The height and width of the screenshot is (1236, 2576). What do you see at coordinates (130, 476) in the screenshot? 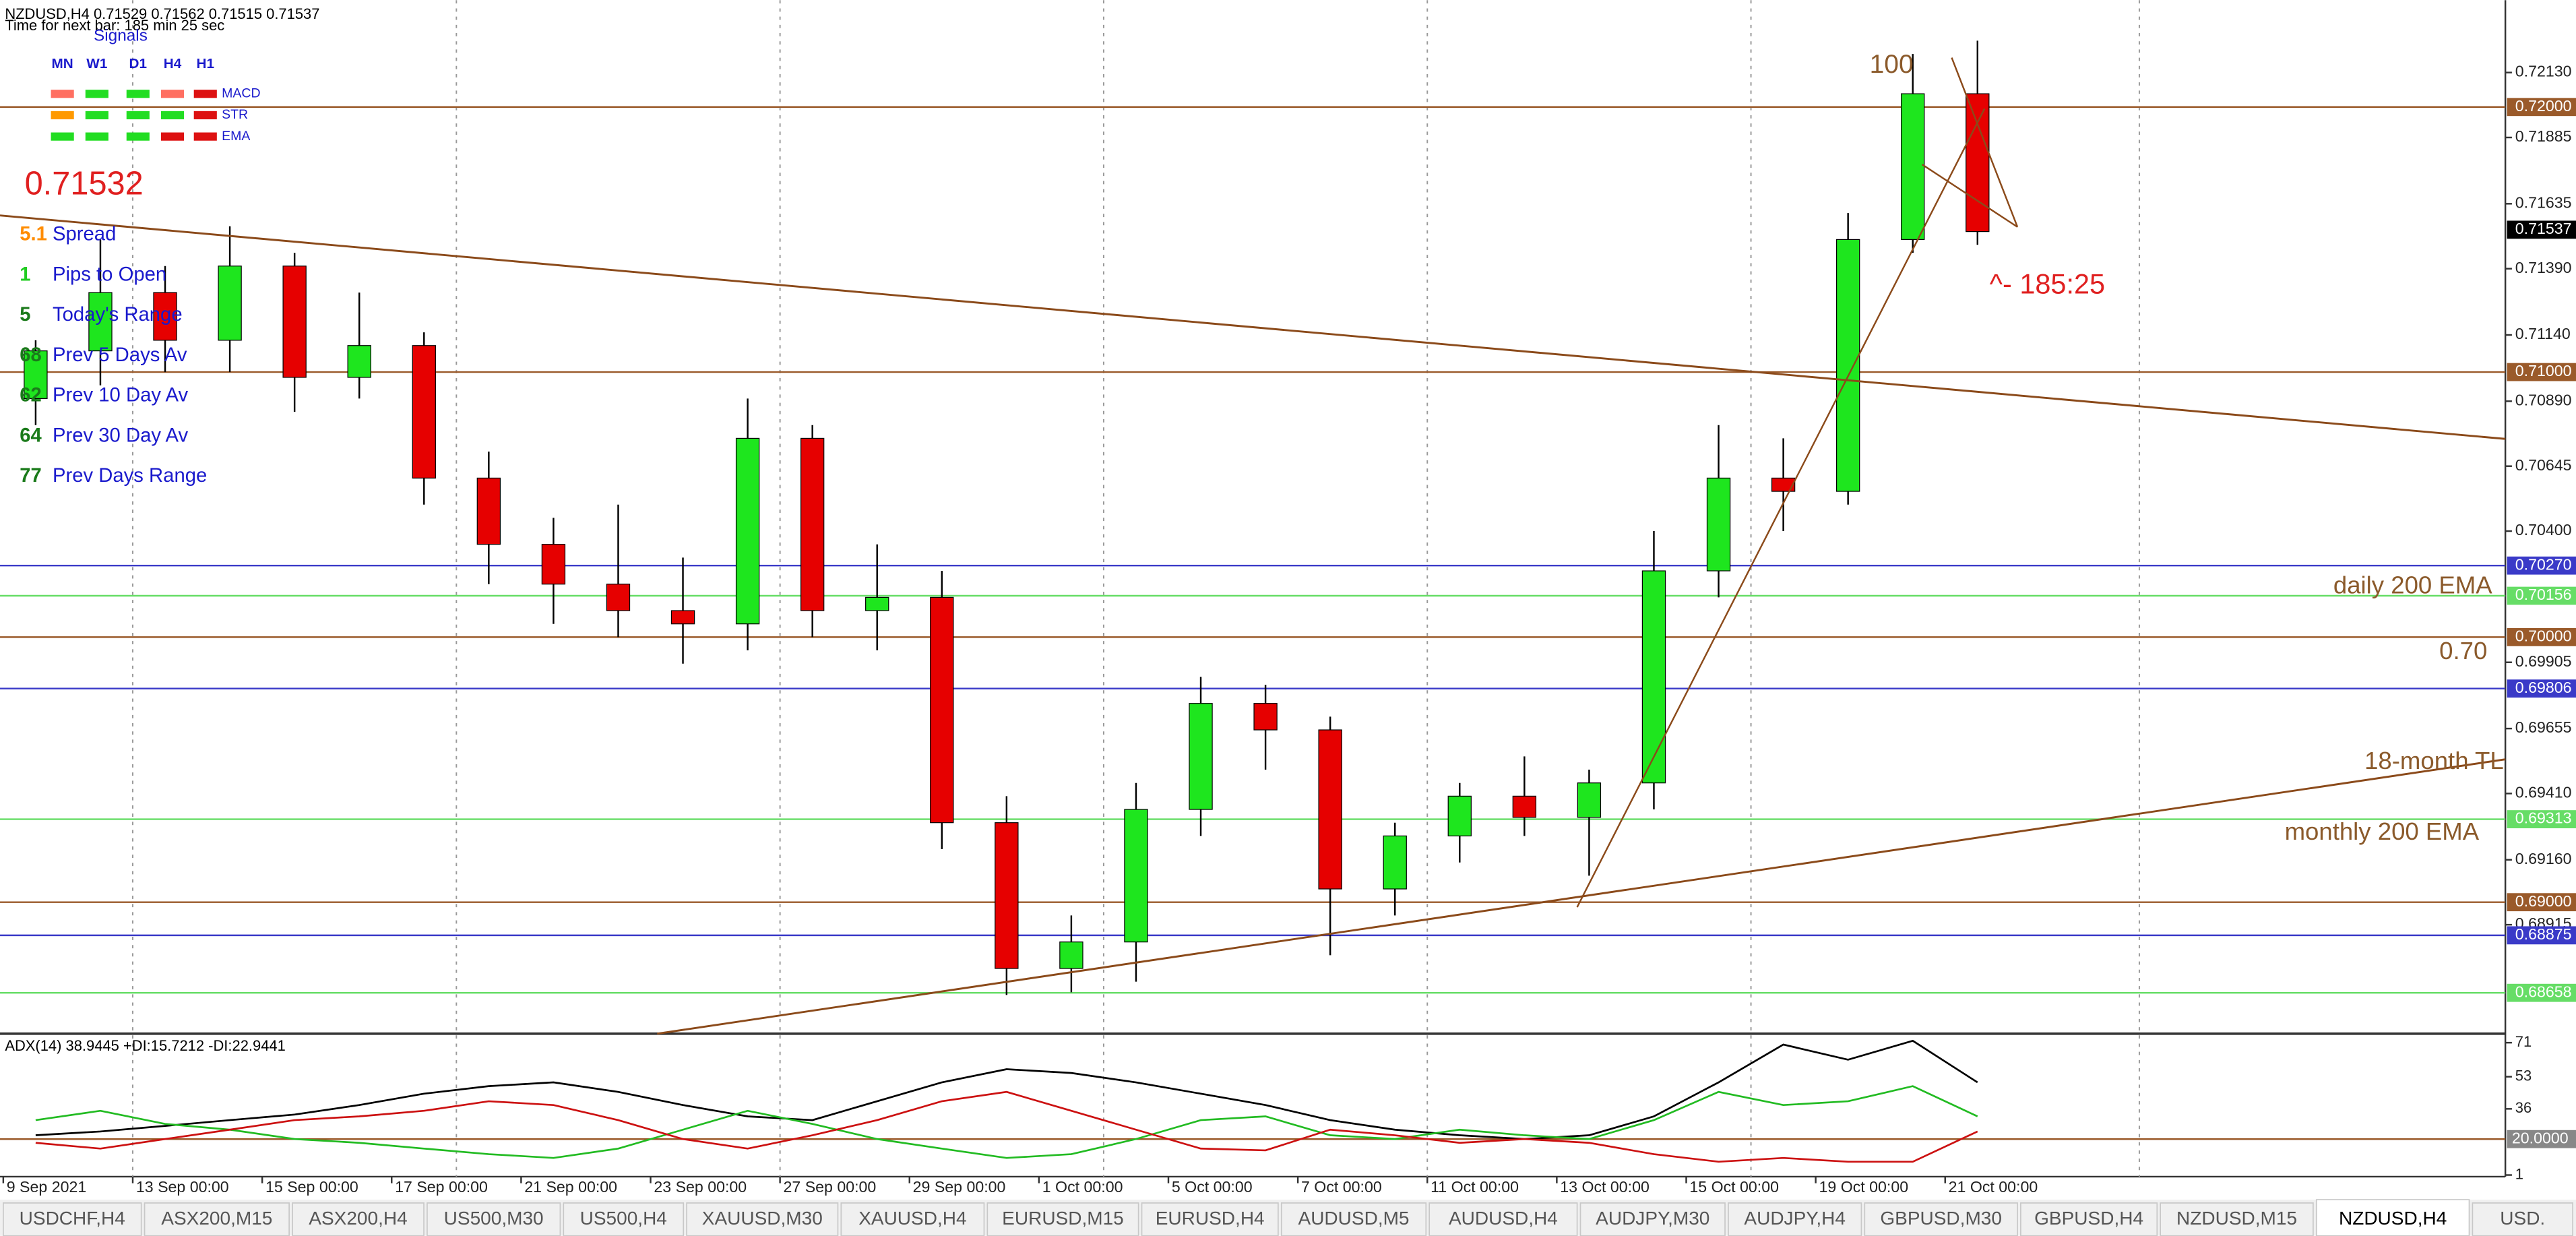
I see `info-label: Prev Days Range` at bounding box center [130, 476].